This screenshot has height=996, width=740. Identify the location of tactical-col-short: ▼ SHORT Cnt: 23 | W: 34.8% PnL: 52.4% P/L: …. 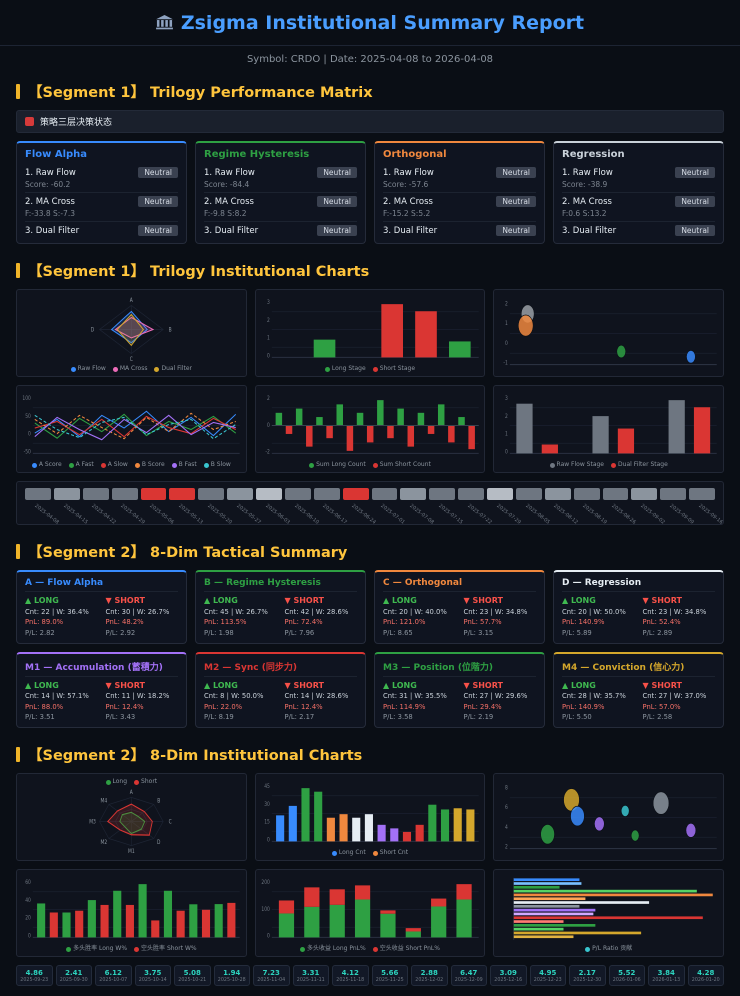
(679, 616).